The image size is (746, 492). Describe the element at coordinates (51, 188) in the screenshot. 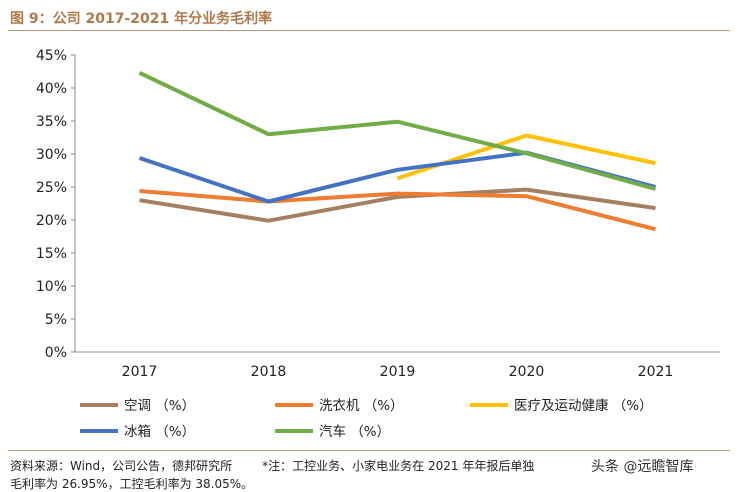

I see `y-tick-label: 25%` at that location.